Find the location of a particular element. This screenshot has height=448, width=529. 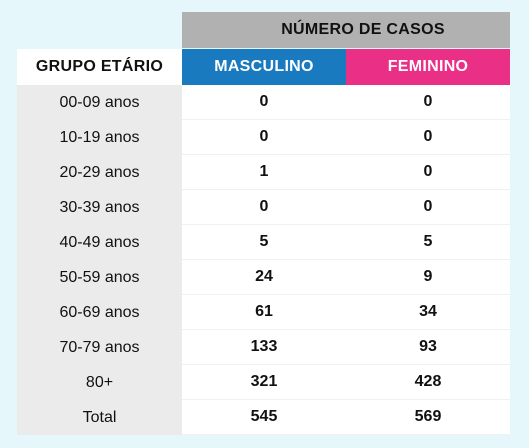

age-group-cell: 00-09 anos is located at coordinates (99, 102).